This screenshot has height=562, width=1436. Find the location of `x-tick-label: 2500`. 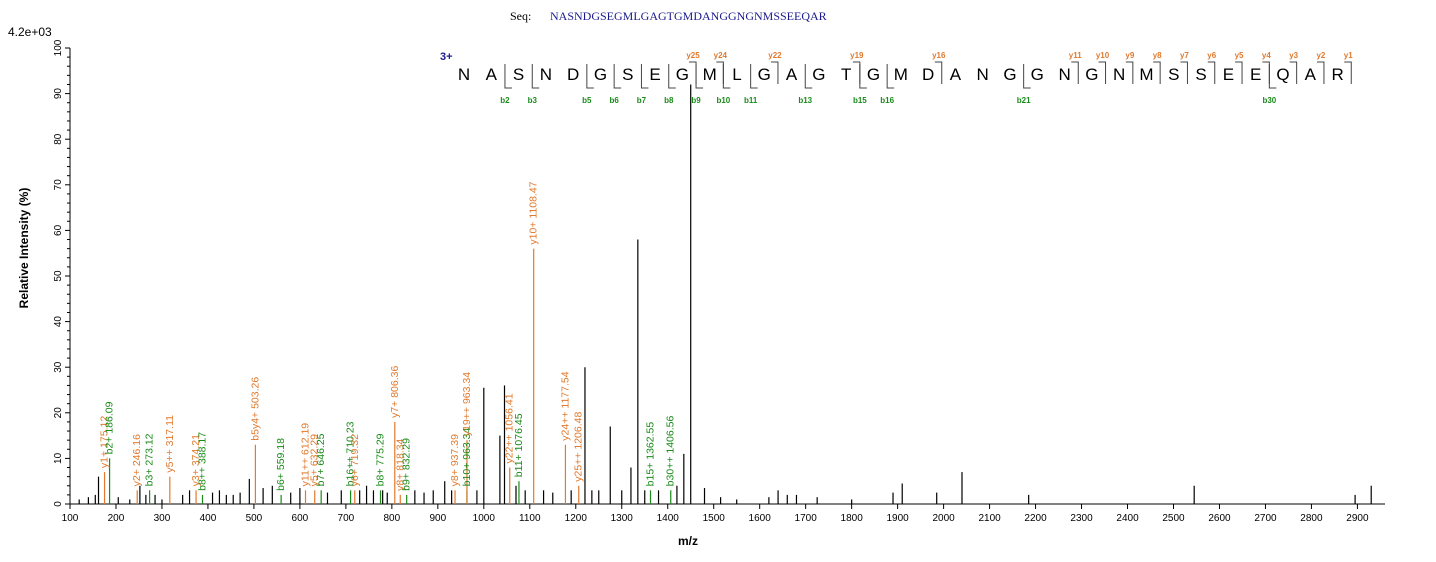

x-tick-label: 2500 is located at coordinates (1173, 518).